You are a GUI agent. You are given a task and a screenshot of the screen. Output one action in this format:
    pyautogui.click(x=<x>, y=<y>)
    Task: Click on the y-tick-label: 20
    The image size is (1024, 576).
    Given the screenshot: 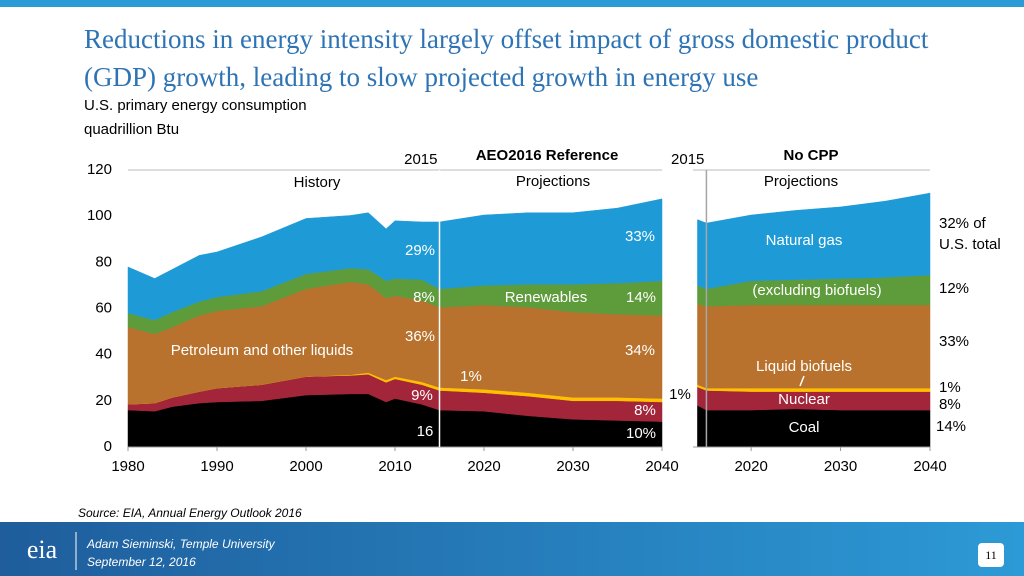 What is the action you would take?
    pyautogui.click(x=103, y=400)
    